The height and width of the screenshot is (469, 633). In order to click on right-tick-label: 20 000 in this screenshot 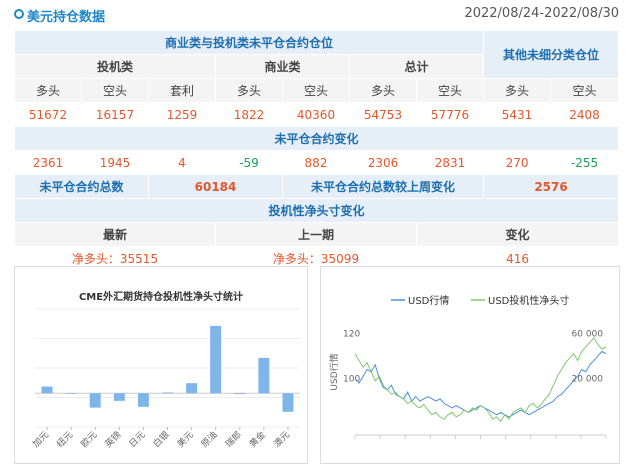, I will do `click(588, 380)`.